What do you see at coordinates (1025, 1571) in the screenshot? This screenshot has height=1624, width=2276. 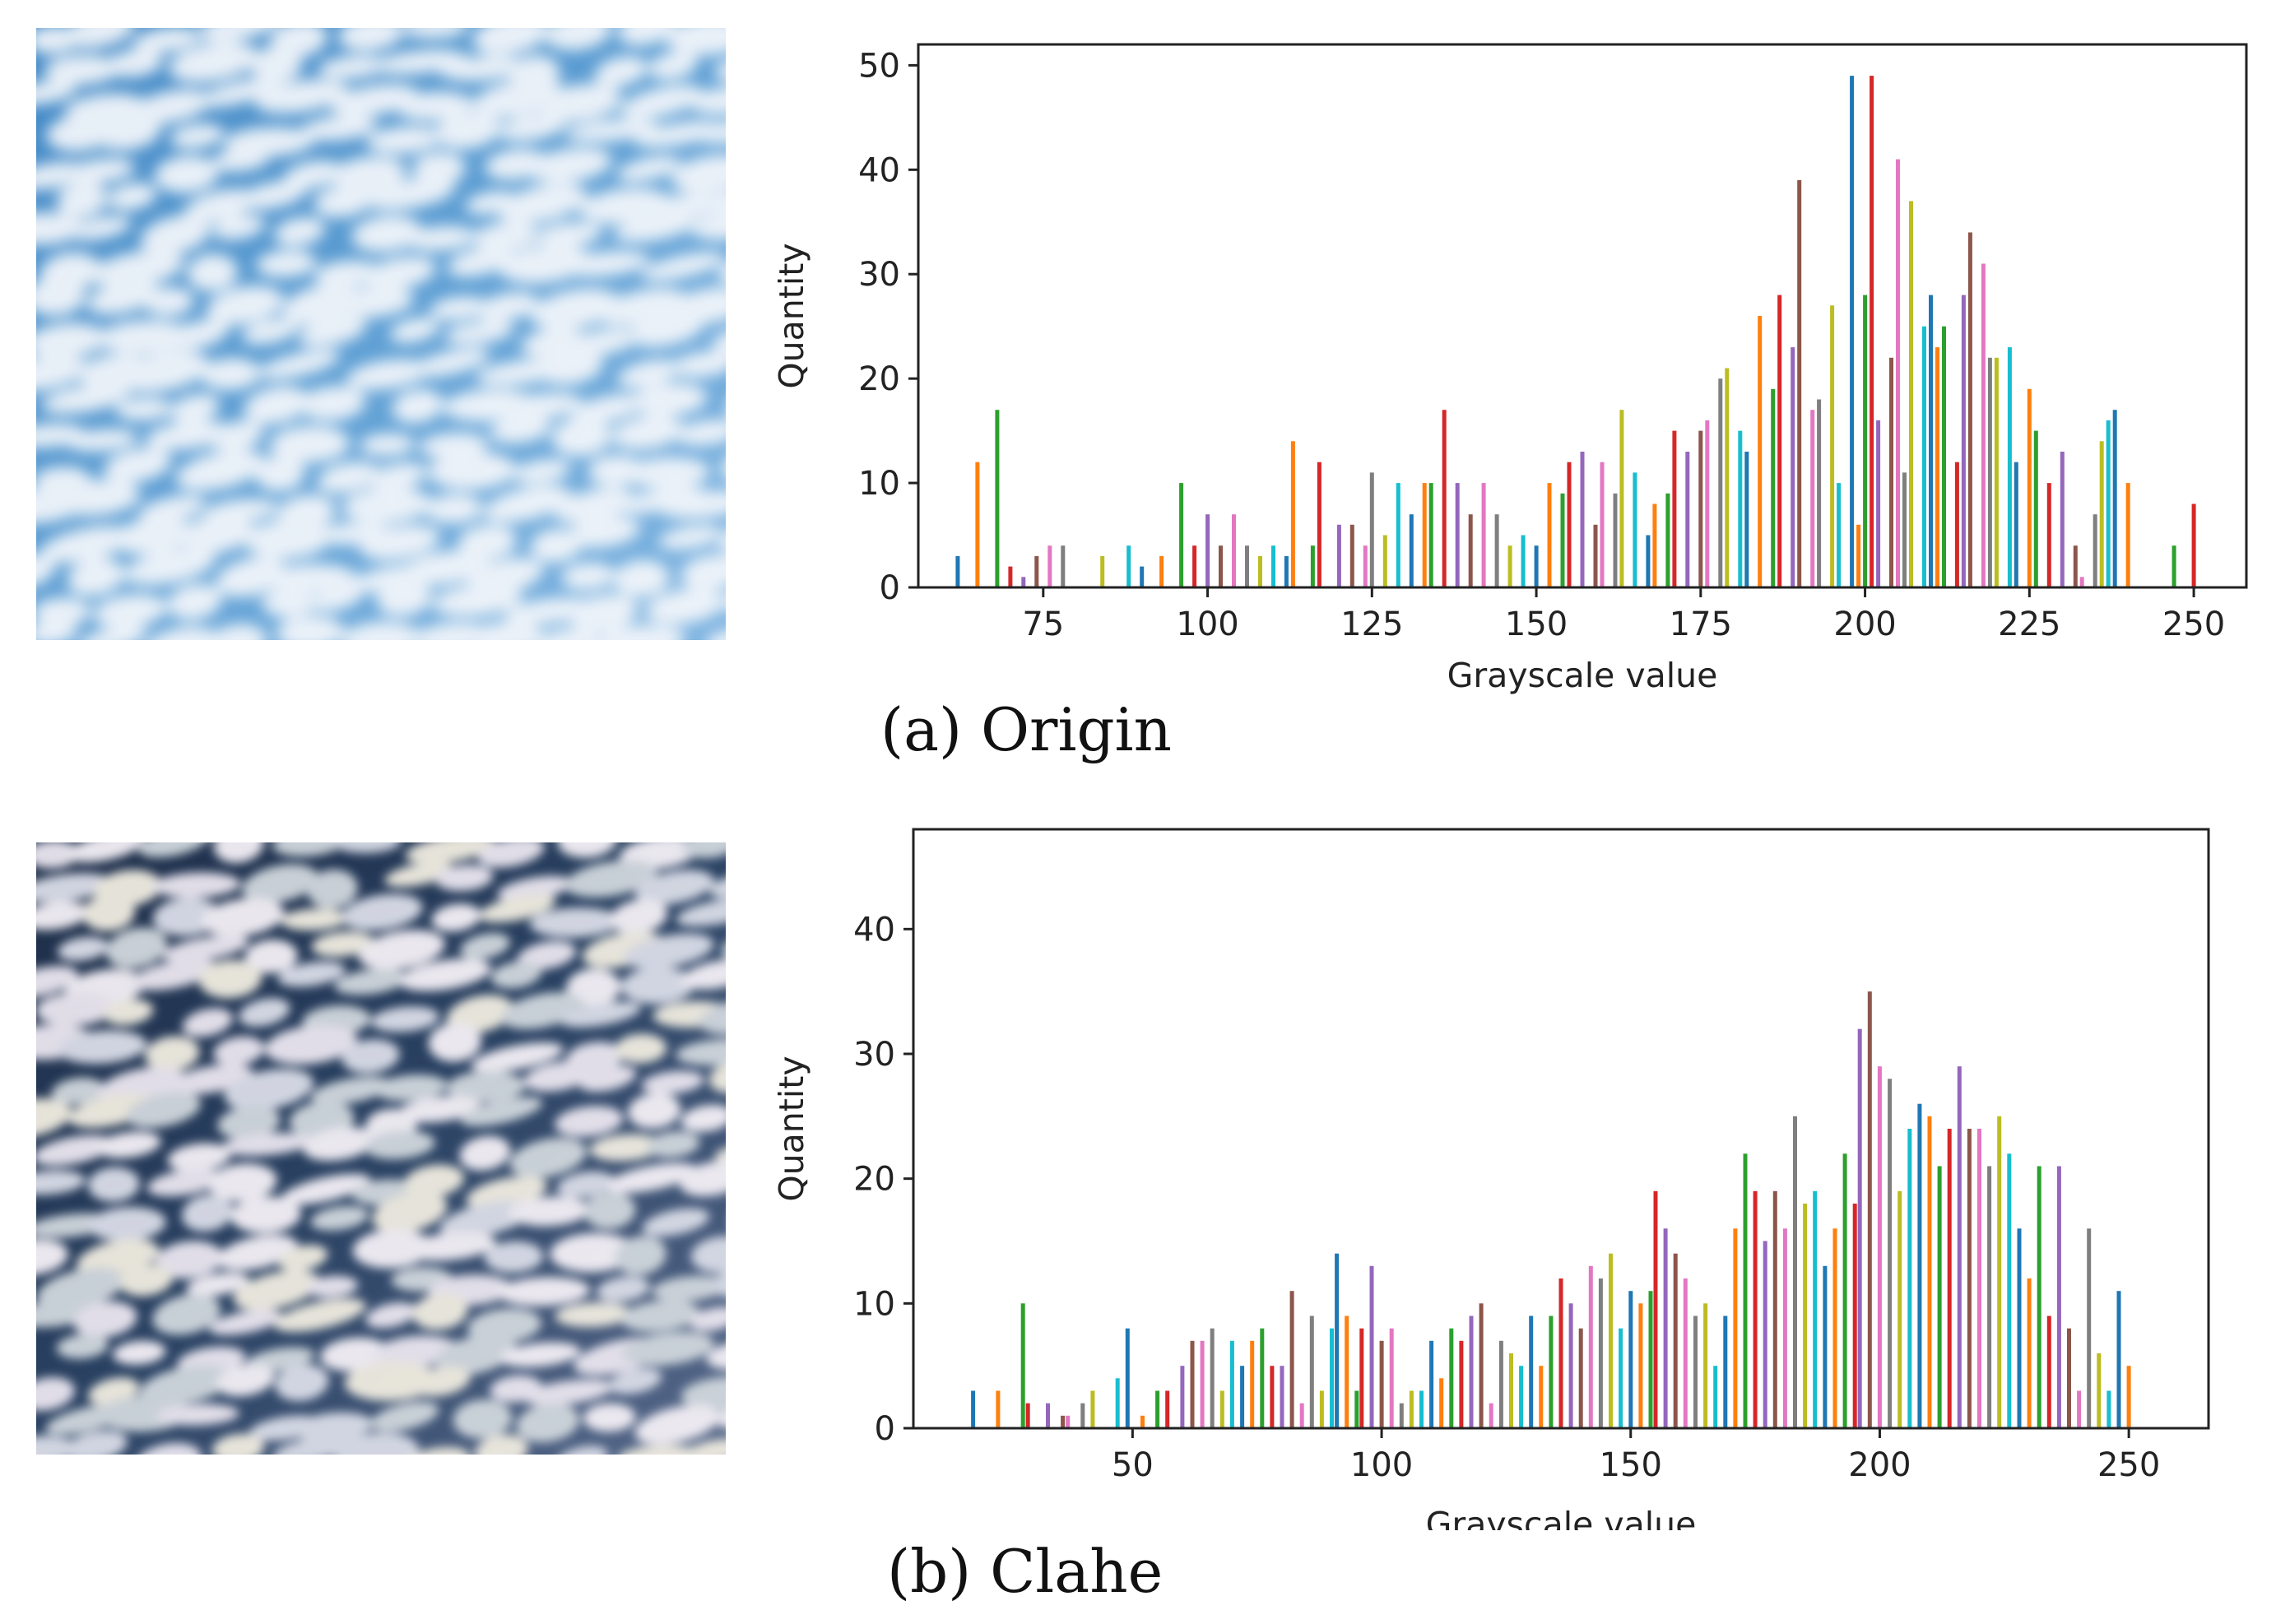 I see `caption-clahe: (b) Clahe` at bounding box center [1025, 1571].